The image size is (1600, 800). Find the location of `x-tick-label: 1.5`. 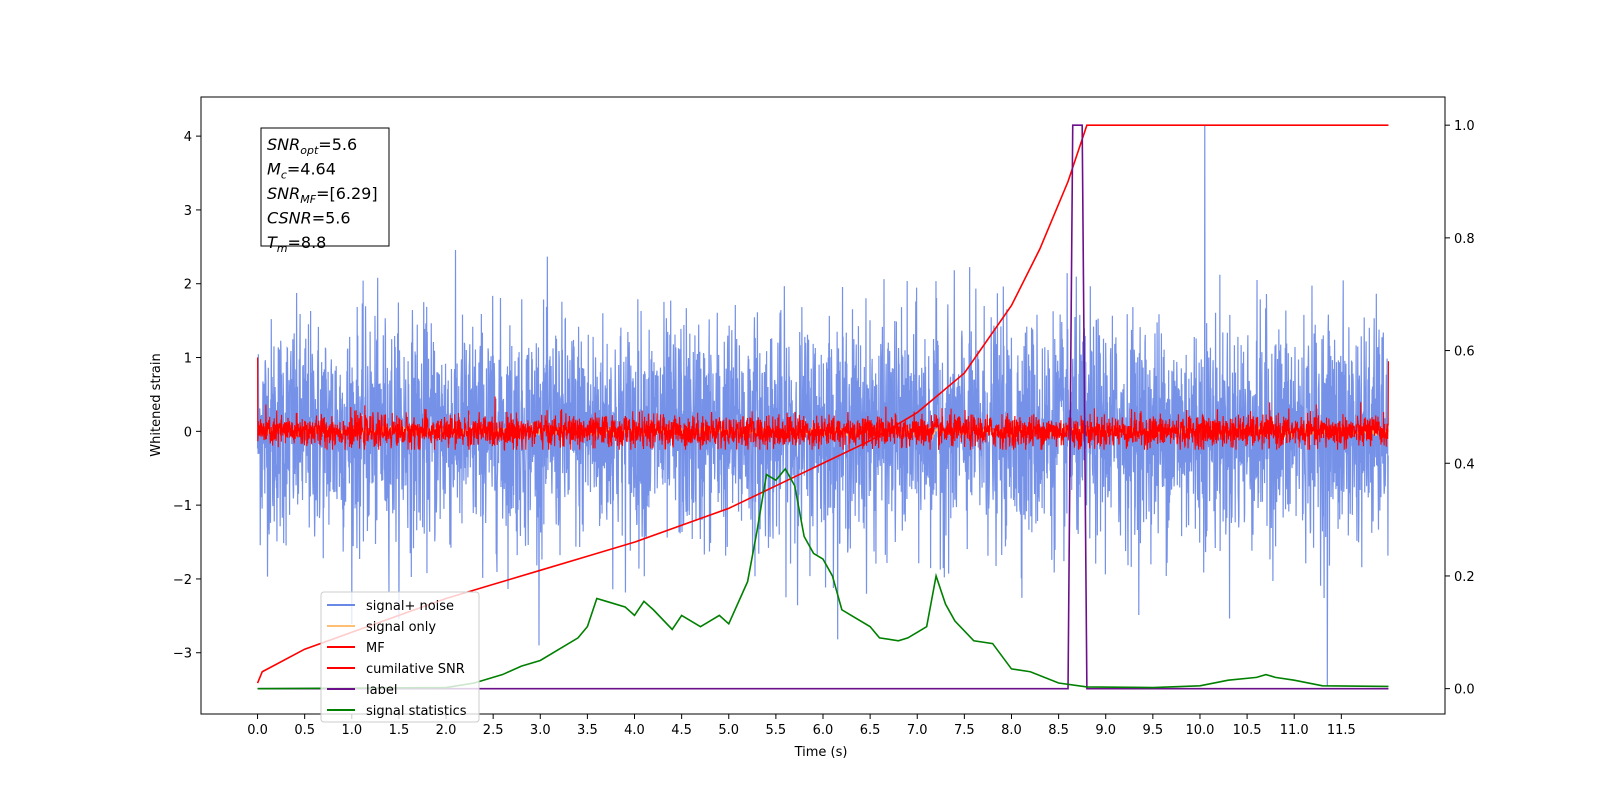

x-tick-label: 1.5 is located at coordinates (399, 730).